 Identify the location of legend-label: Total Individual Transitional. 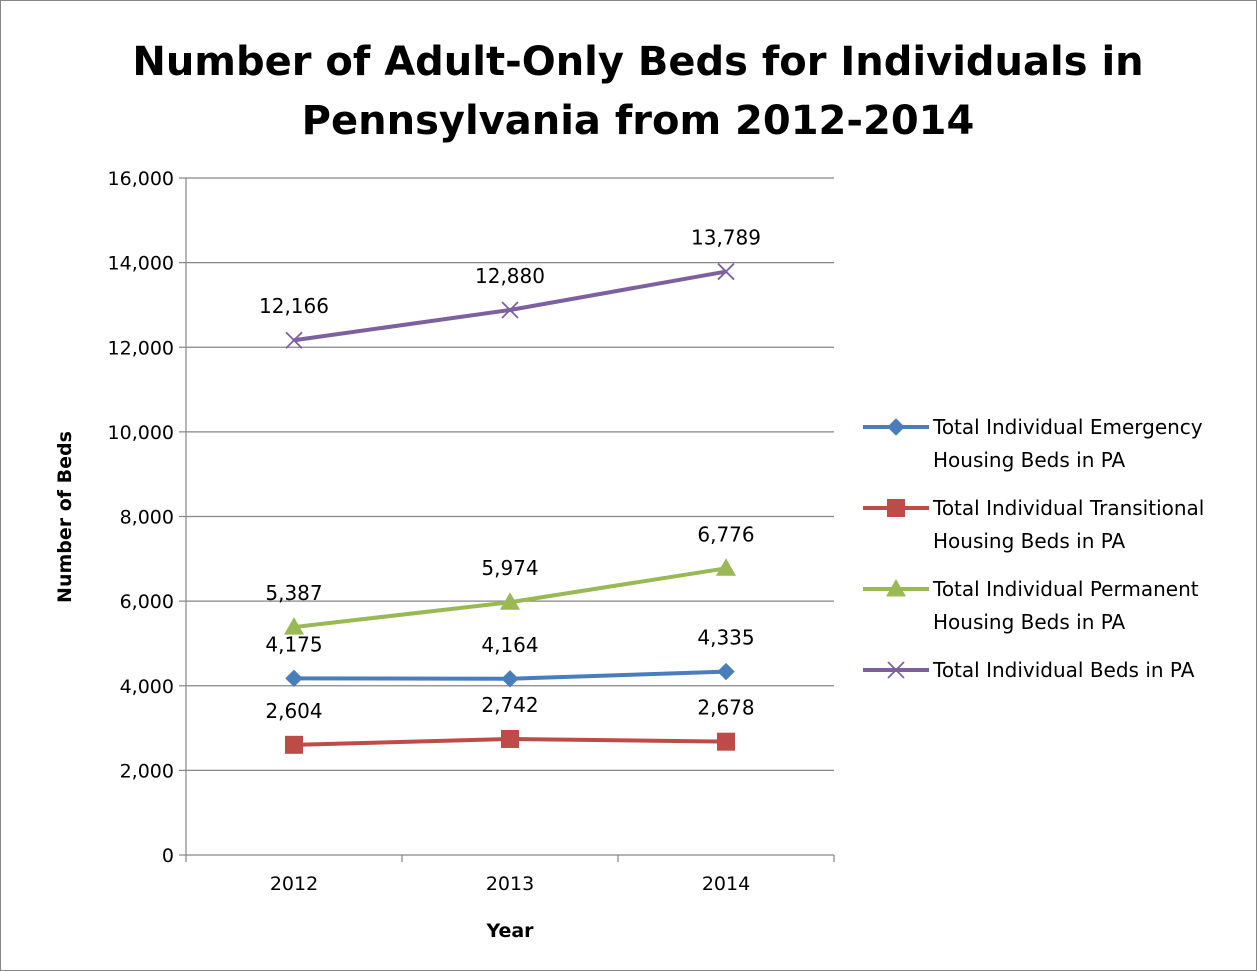
(1068, 508).